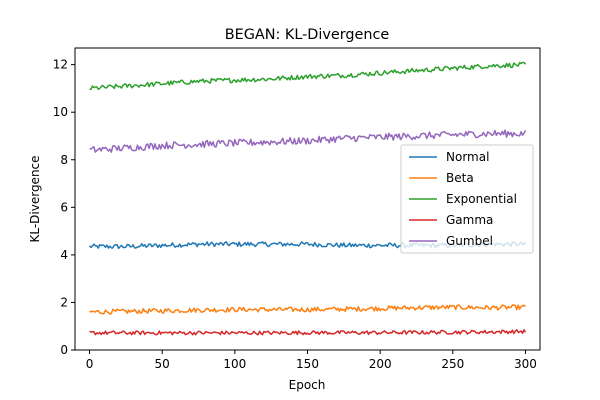 This screenshot has height=400, width=600. What do you see at coordinates (481, 199) in the screenshot?
I see `legend-label-exponential: Exponential` at bounding box center [481, 199].